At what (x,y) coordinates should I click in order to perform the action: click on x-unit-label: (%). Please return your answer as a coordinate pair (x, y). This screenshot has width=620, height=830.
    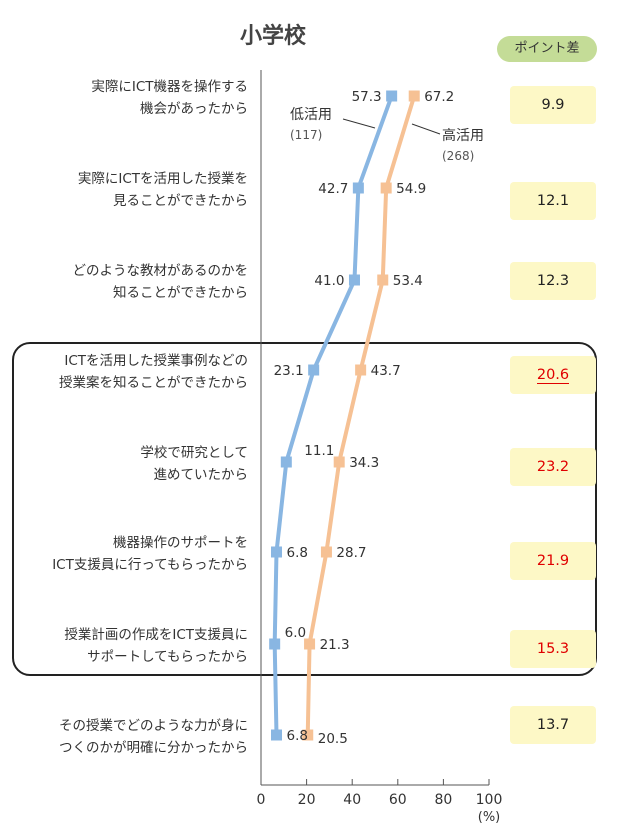
    Looking at the image, I should click on (489, 817).